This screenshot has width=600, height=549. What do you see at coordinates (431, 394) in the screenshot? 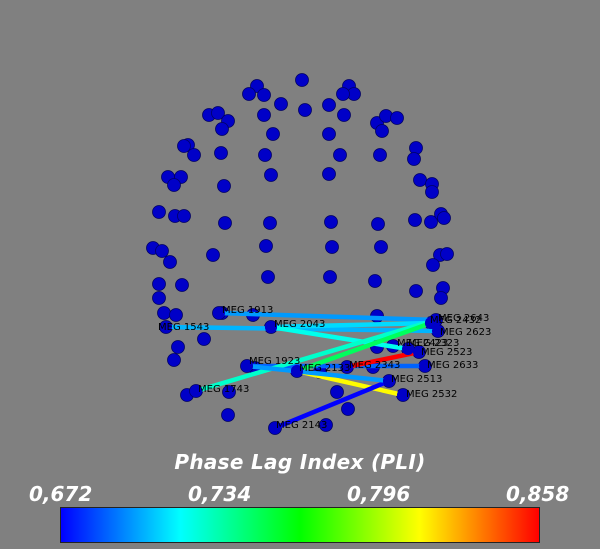
I see `sensor-label: MEG 2532` at bounding box center [431, 394].